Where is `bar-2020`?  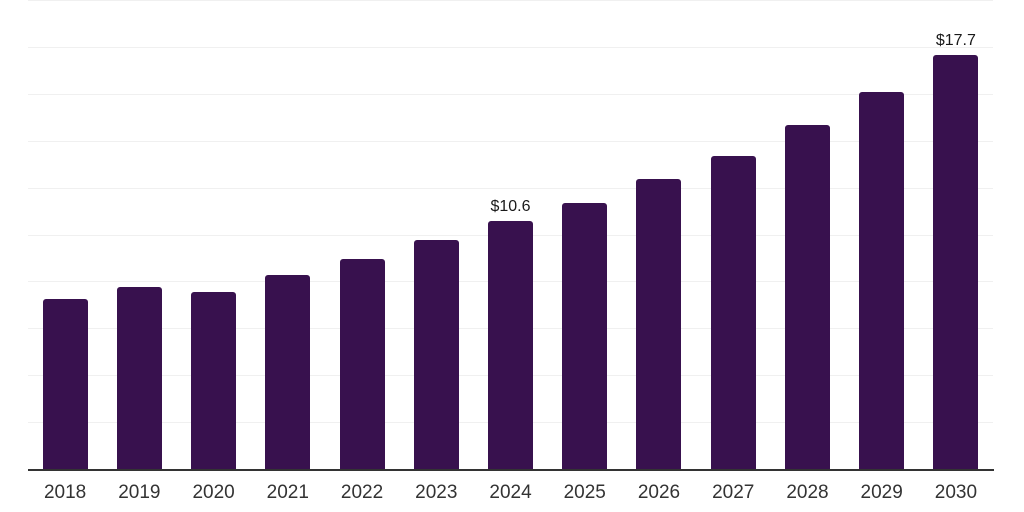
bar-2020 is located at coordinates (214, 380).